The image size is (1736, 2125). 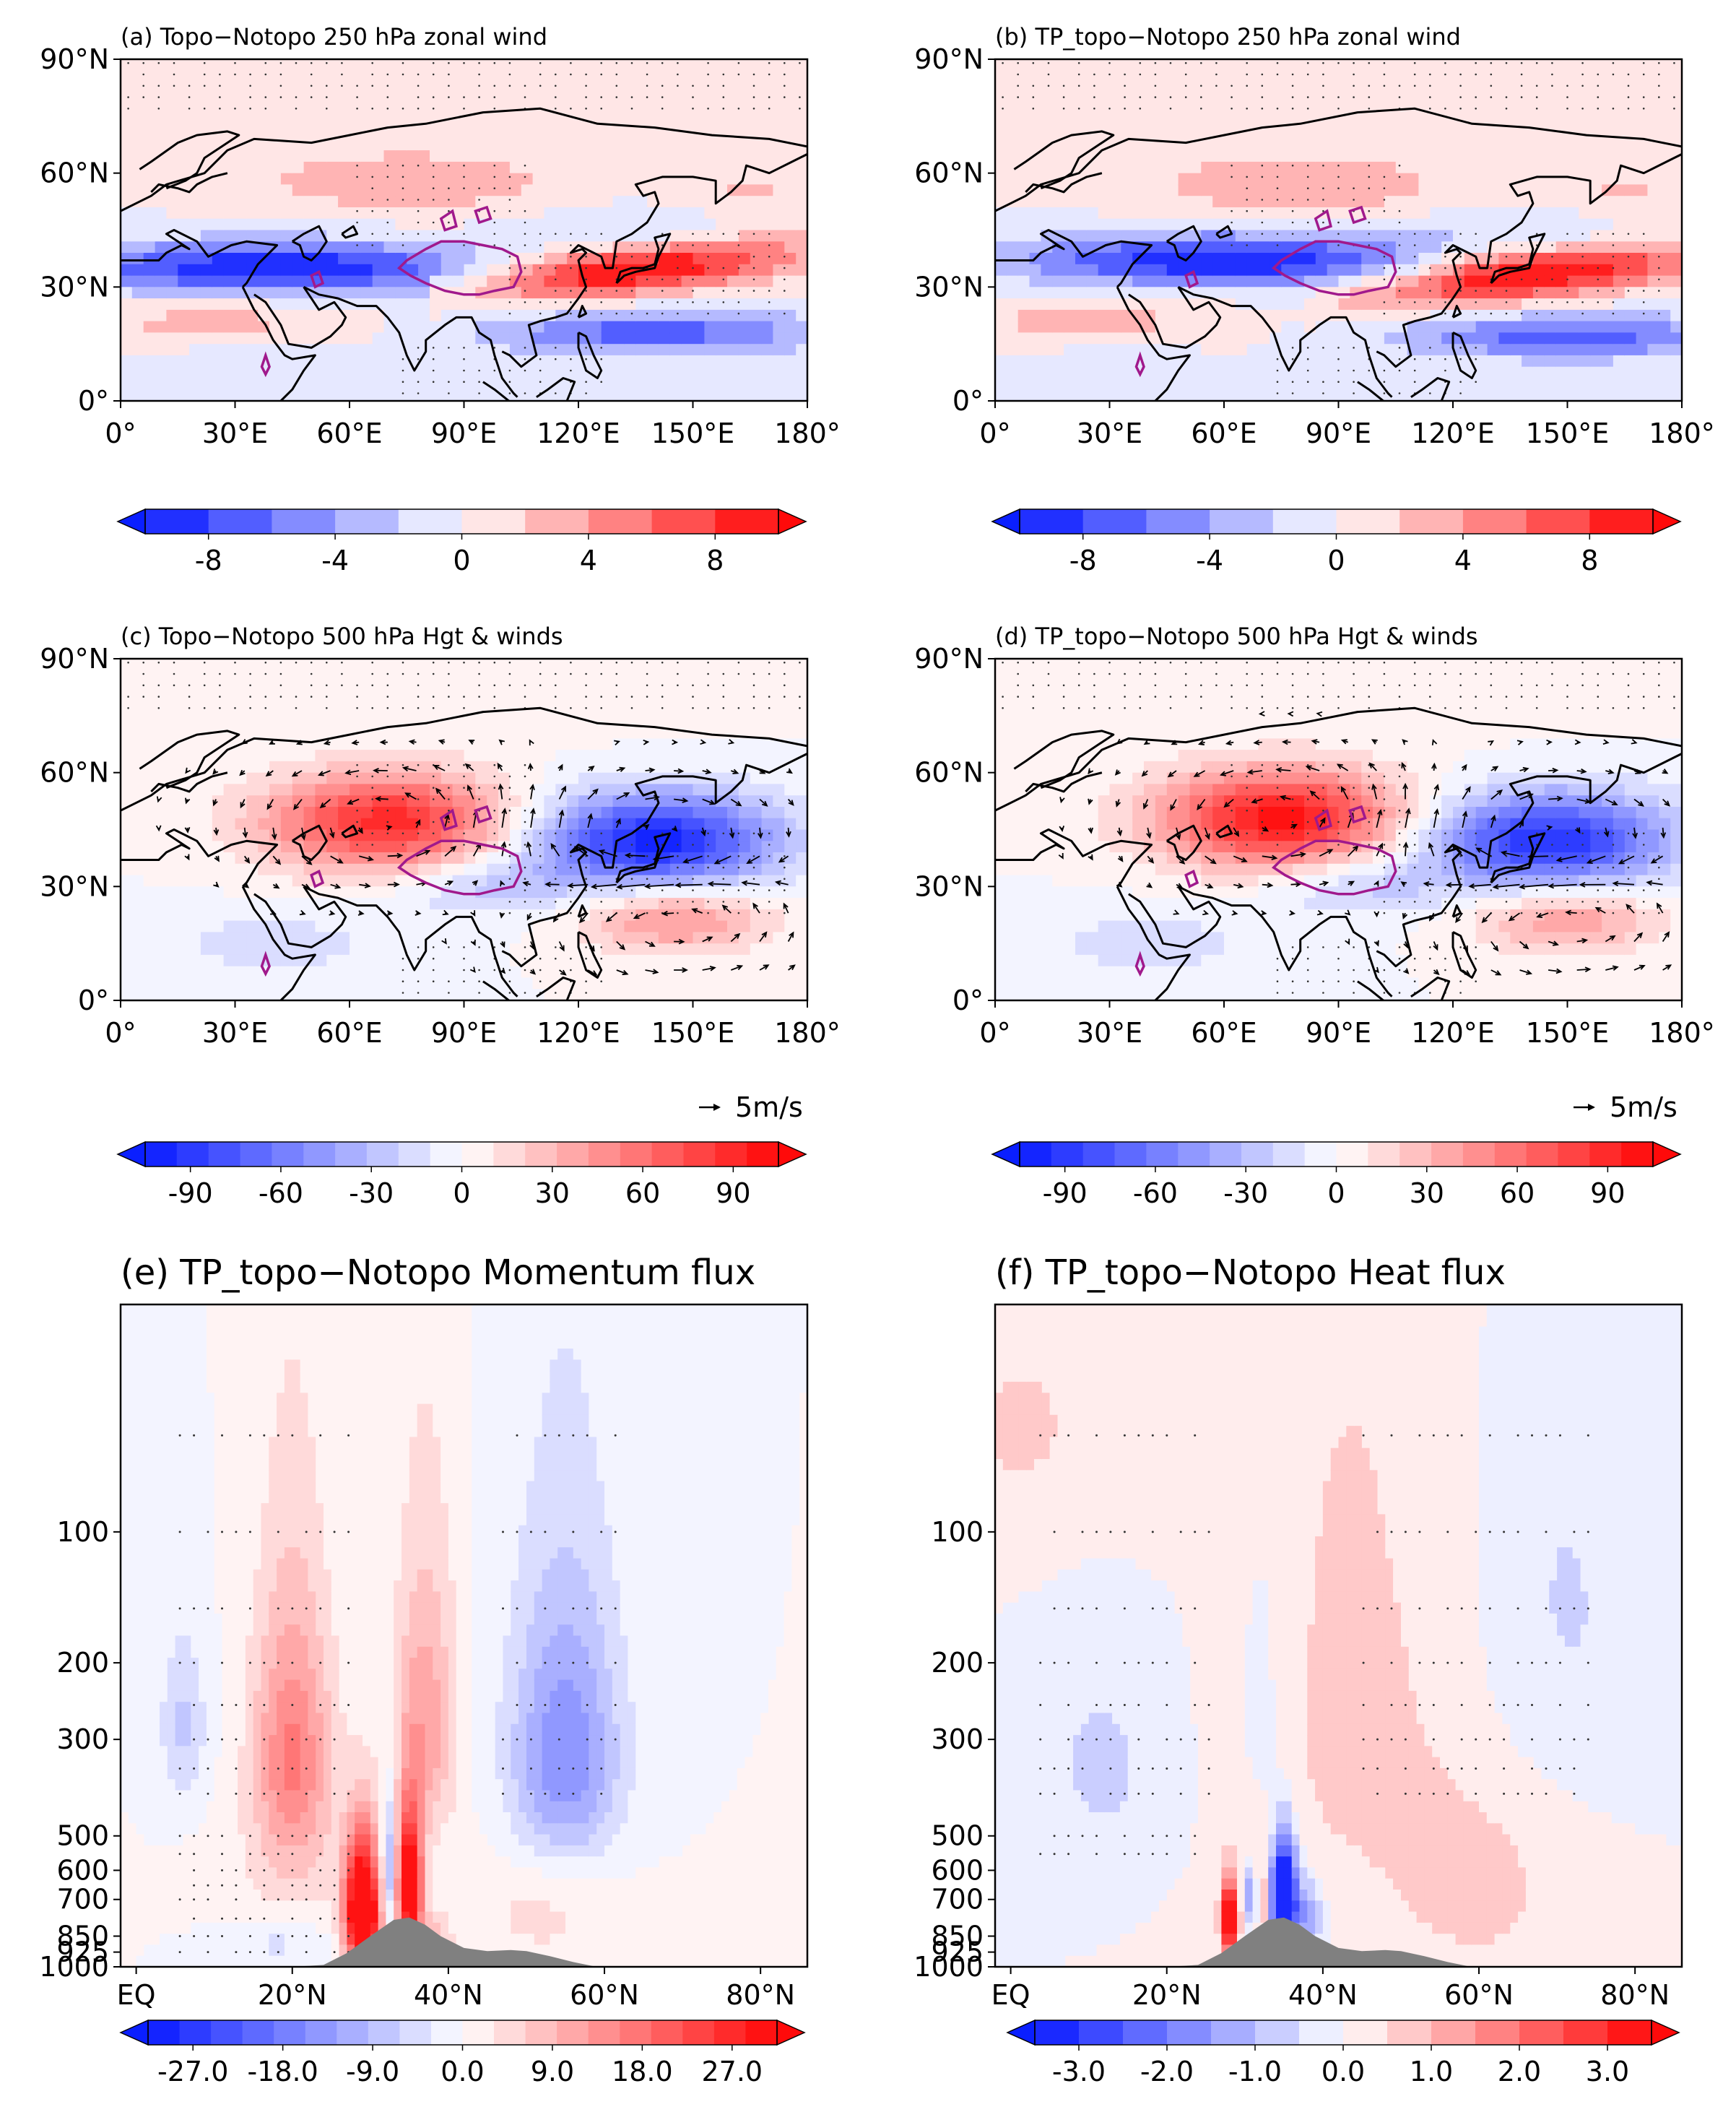 What do you see at coordinates (82, 1952) in the screenshot?
I see `y-tick-label: 925` at bounding box center [82, 1952].